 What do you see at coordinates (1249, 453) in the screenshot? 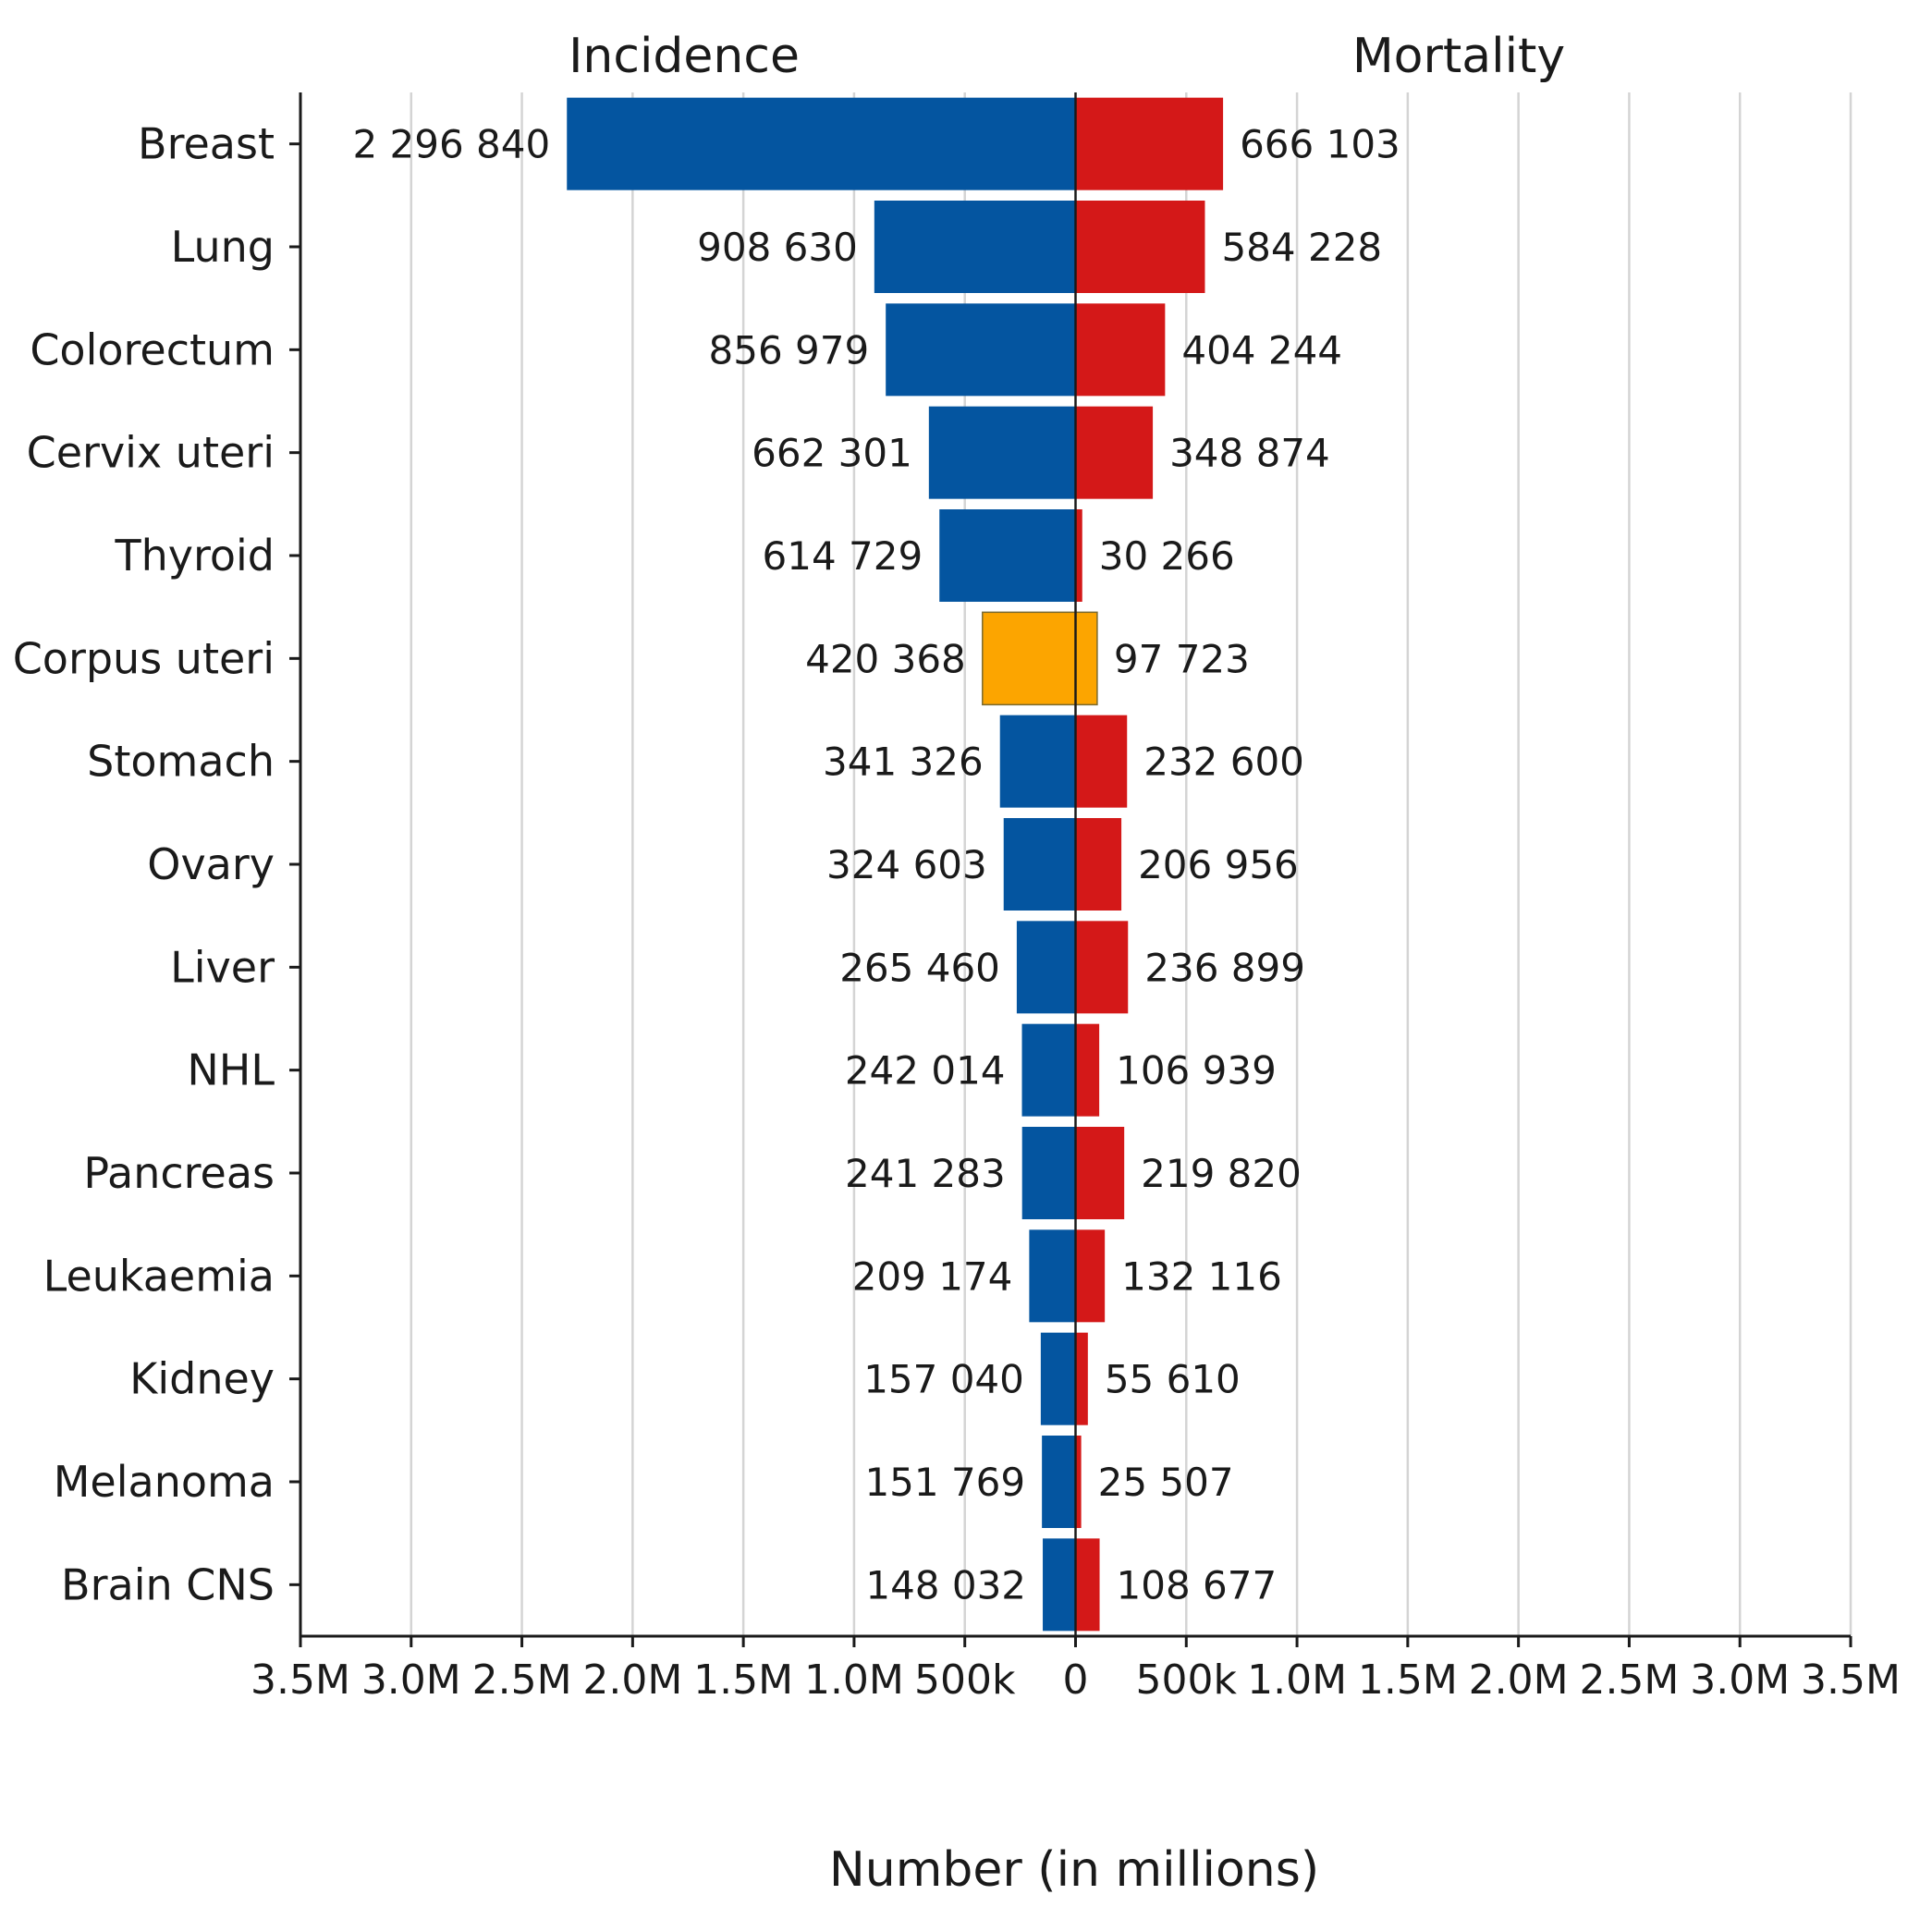
I see `mortality-value-label: 348 874` at bounding box center [1249, 453].